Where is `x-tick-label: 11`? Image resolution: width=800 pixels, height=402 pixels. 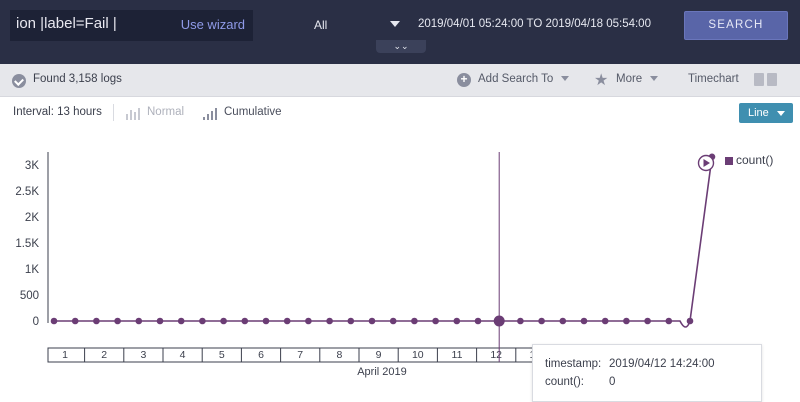
x-tick-label: 11 is located at coordinates (457, 355).